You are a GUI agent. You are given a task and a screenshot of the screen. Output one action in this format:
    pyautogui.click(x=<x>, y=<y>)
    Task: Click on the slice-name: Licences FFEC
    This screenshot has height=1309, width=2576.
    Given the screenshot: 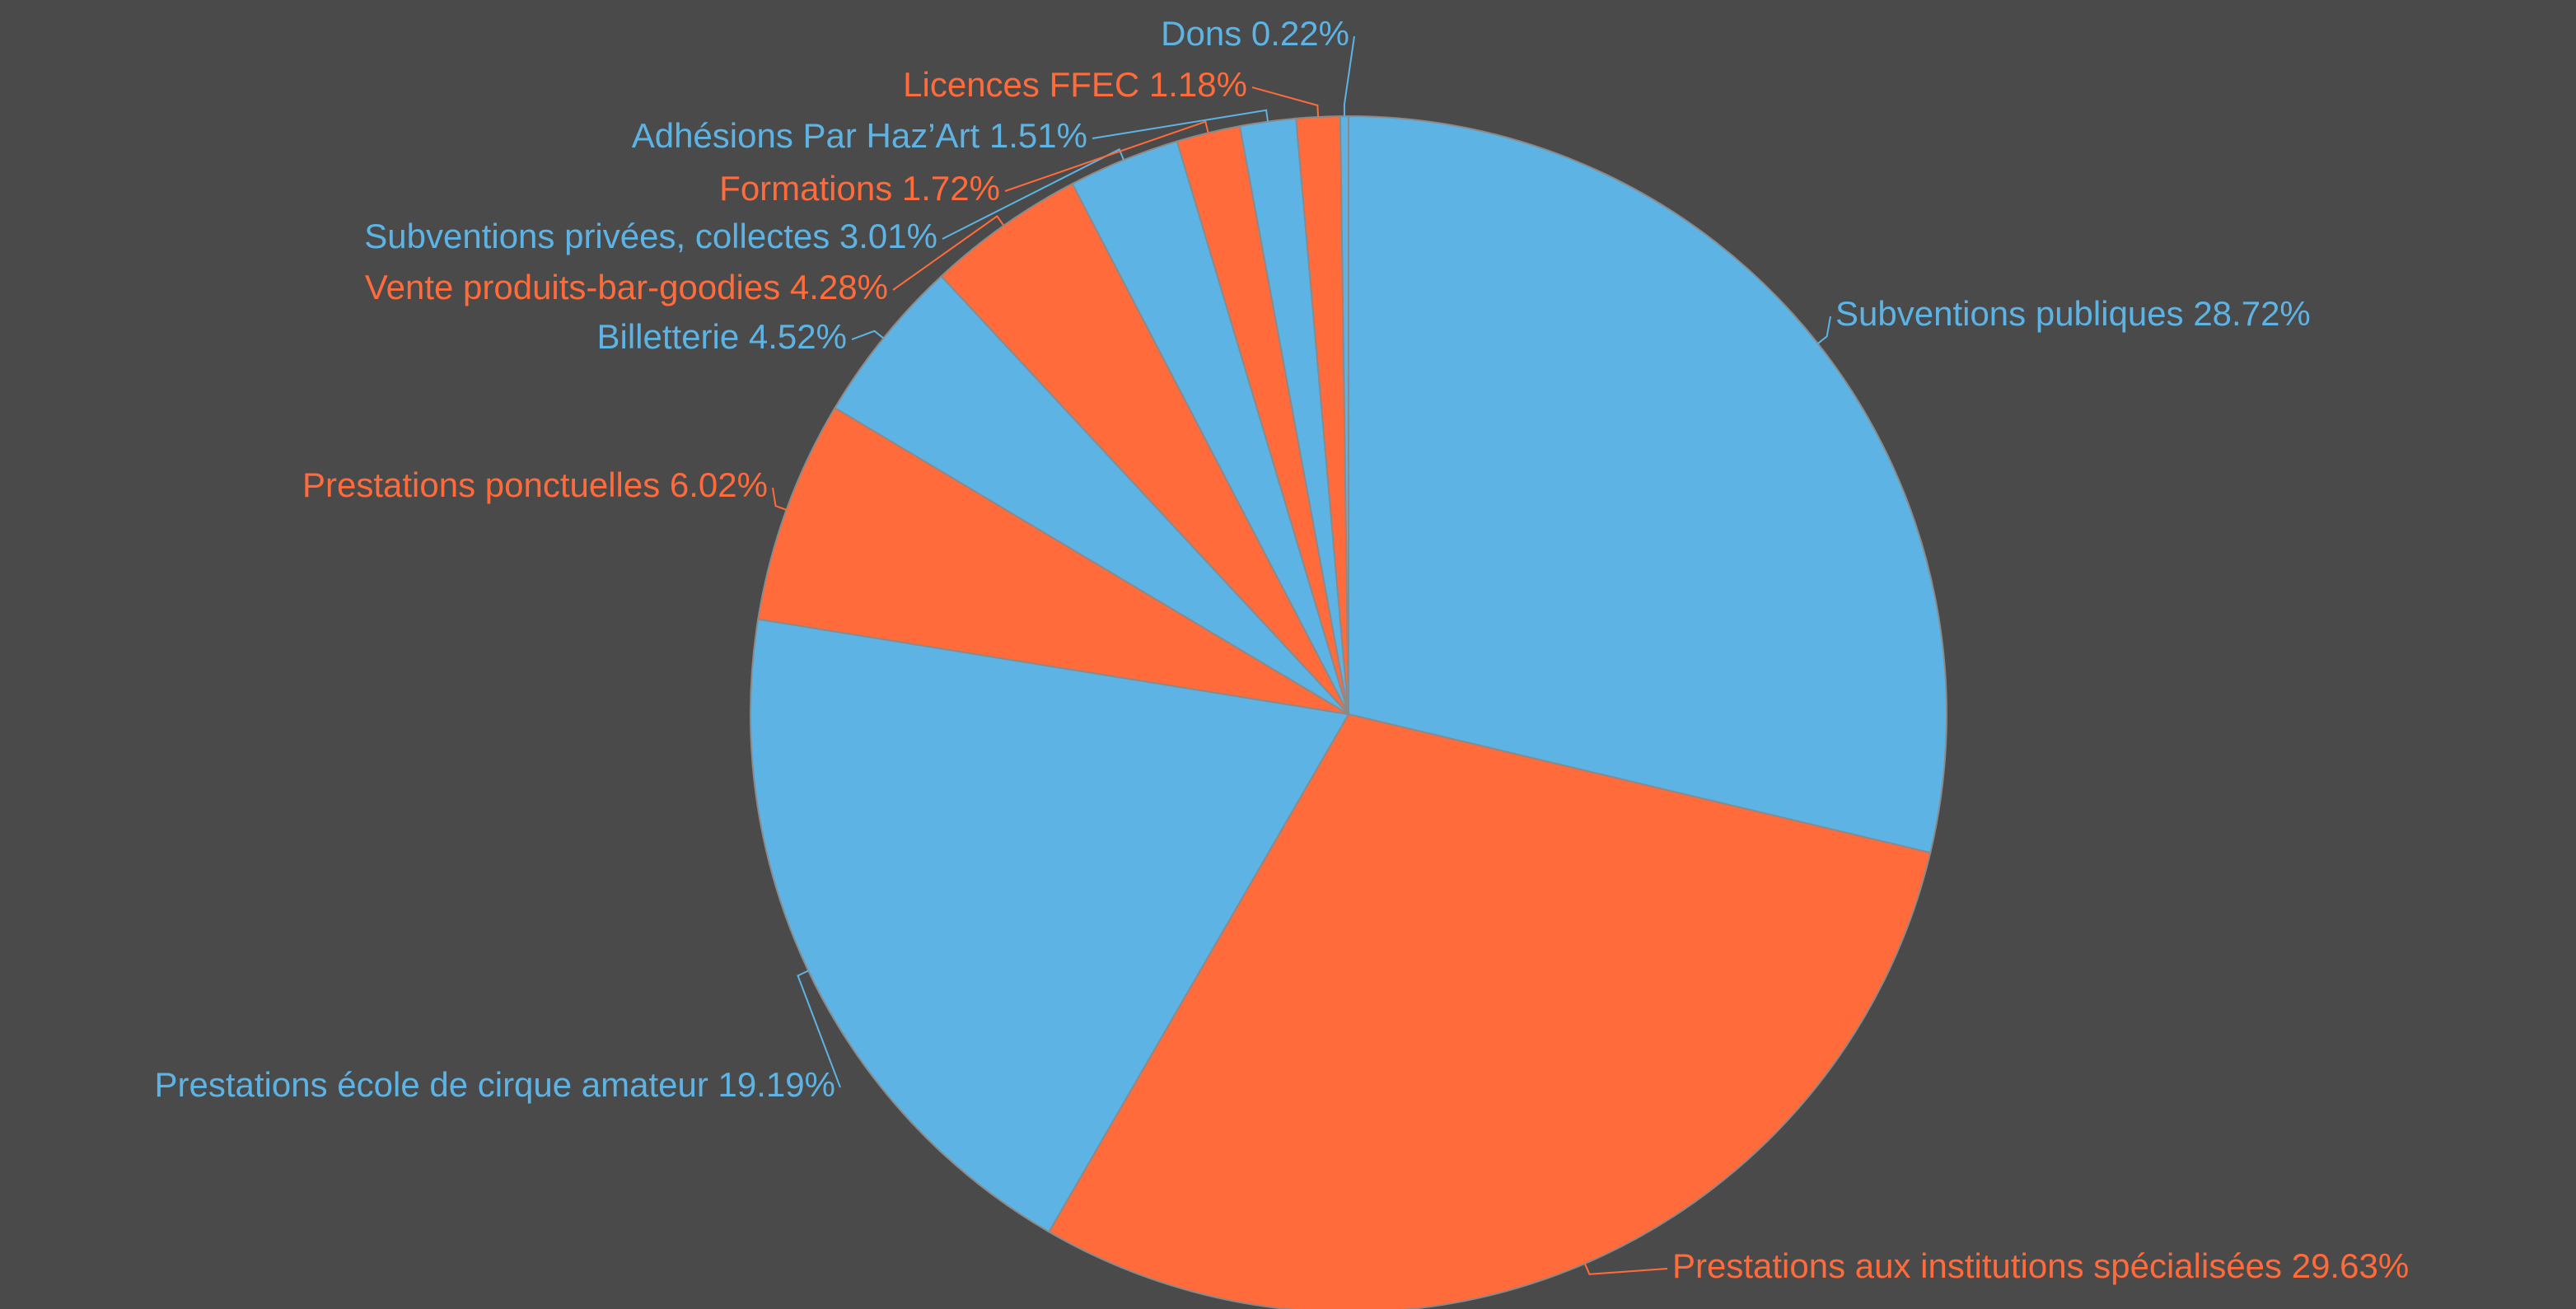 What is the action you would take?
    pyautogui.click(x=1021, y=84)
    